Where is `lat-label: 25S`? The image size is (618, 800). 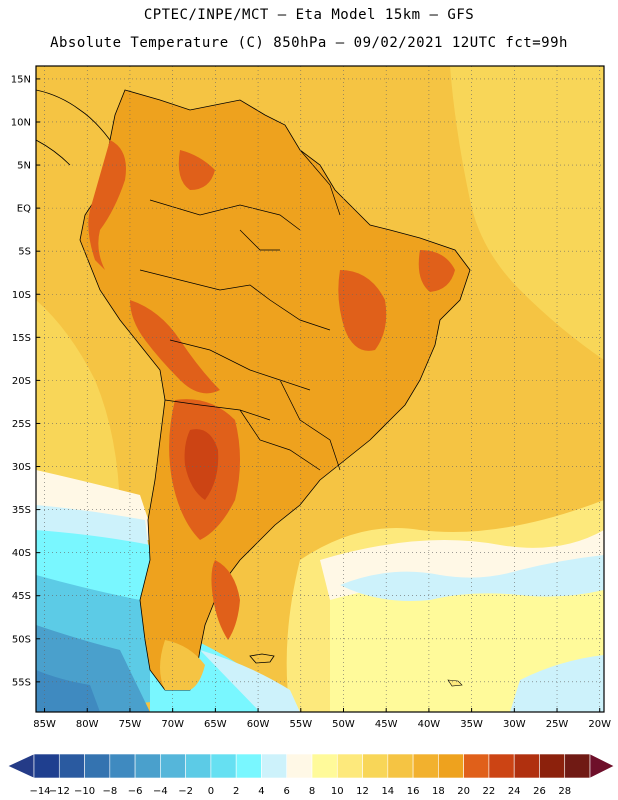
lat-label: 25S is located at coordinates (21, 424).